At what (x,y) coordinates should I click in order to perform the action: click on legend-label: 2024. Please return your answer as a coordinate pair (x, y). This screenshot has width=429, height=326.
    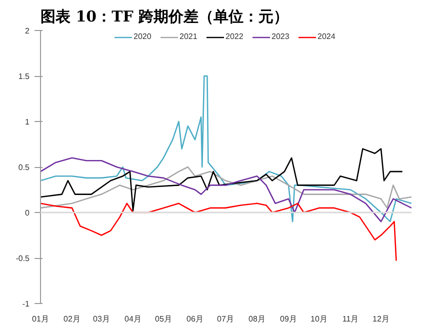
    Looking at the image, I should click on (327, 36).